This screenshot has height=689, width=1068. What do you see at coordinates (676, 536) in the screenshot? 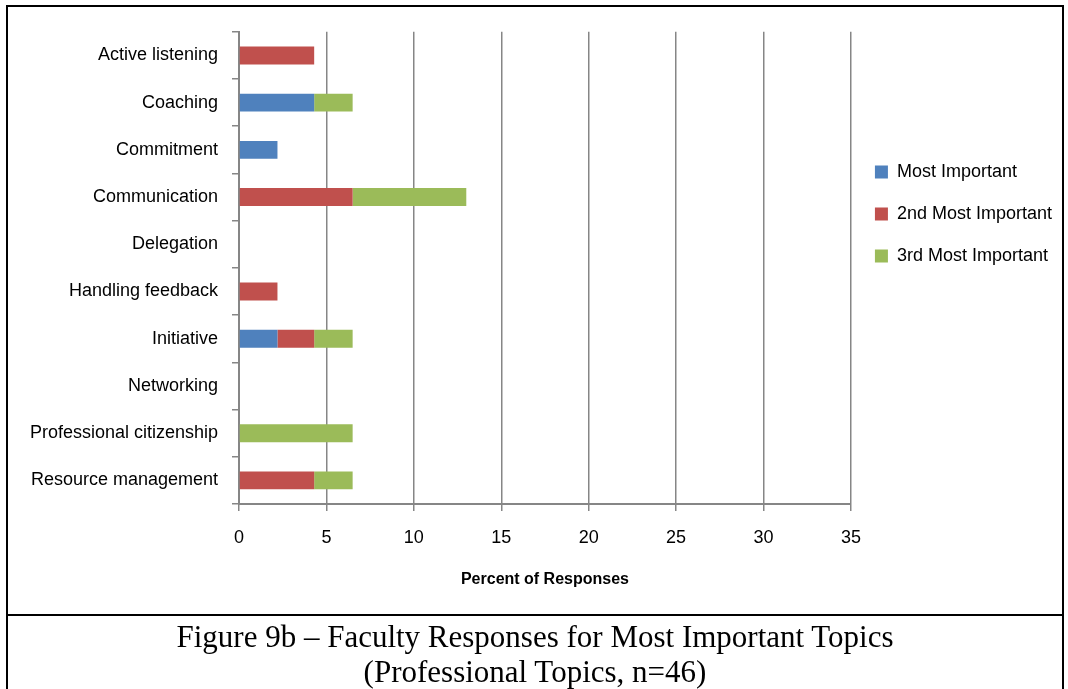
I see `x-tick-label: 25` at bounding box center [676, 536].